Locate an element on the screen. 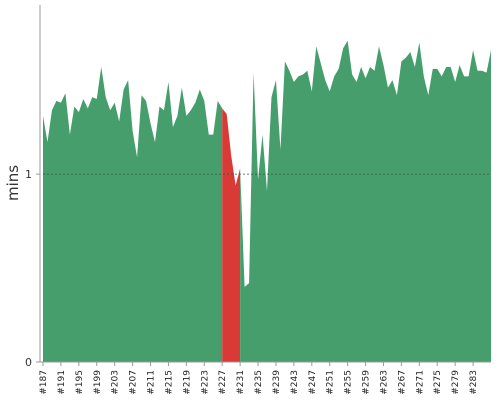 The width and height of the screenshot is (500, 400). x-tick-label: #263 is located at coordinates (384, 382).